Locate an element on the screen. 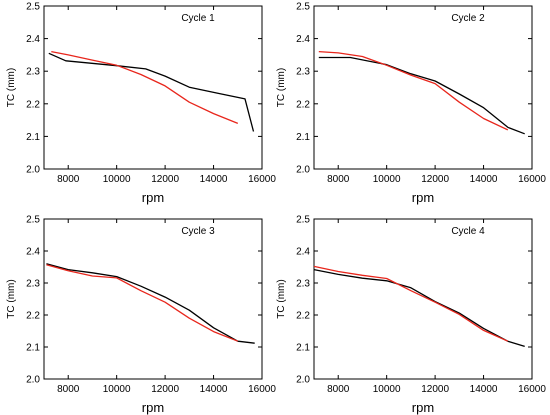 The image size is (550, 415). panel-title: Cycle 1 is located at coordinates (198, 18).